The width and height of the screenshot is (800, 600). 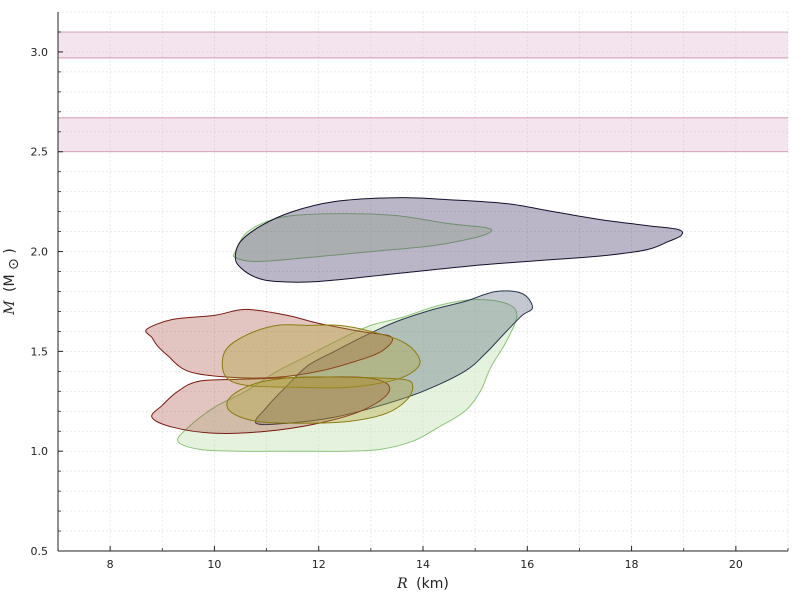 What do you see at coordinates (214, 564) in the screenshot?
I see `x-tick-label: 10` at bounding box center [214, 564].